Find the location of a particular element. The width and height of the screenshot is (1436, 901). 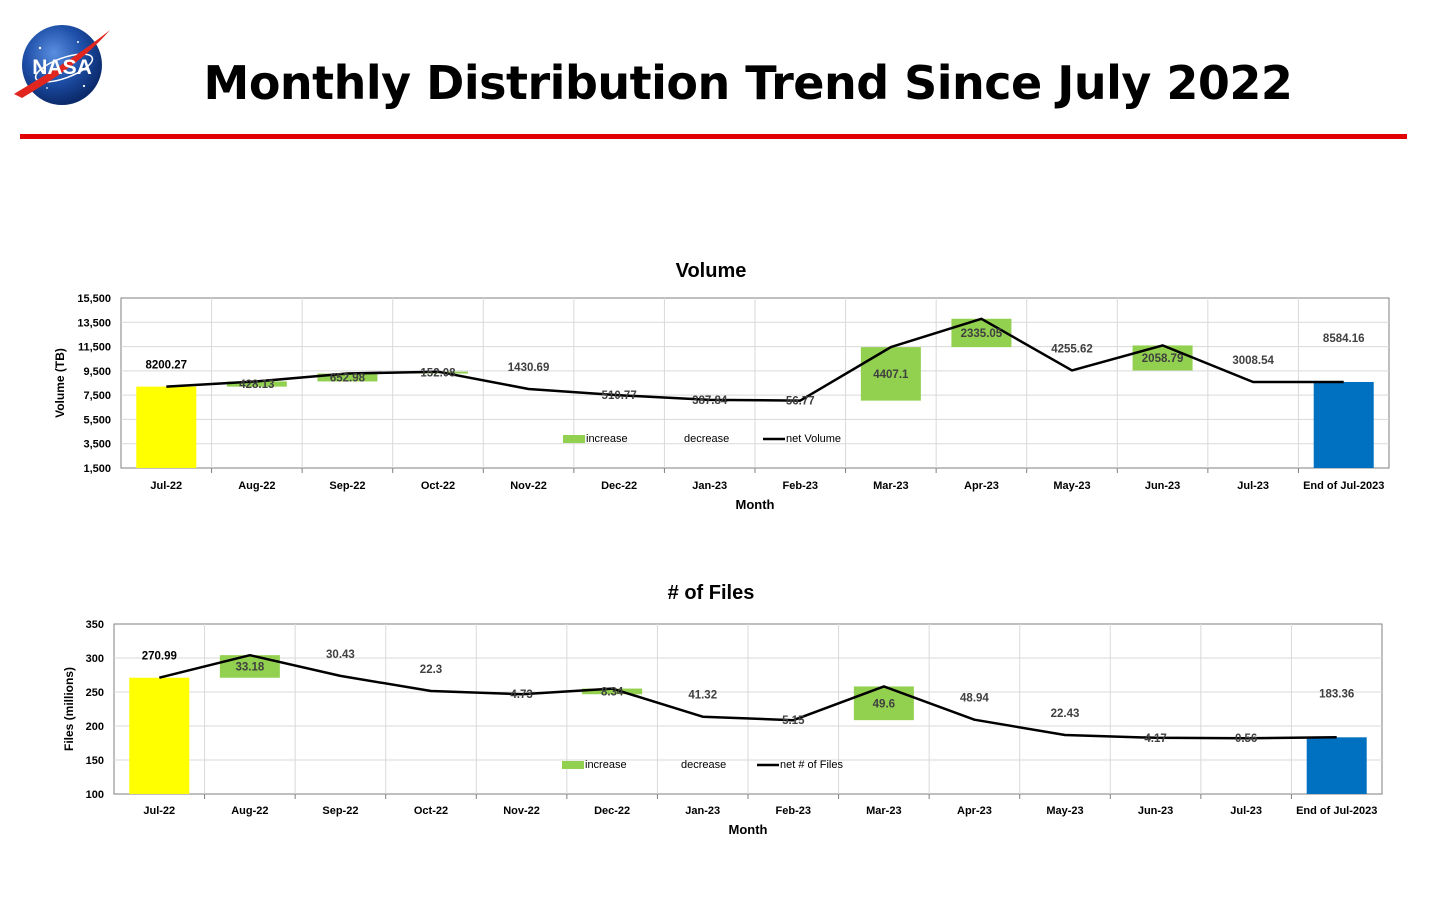

legend-label: net Volume is located at coordinates (813, 439).